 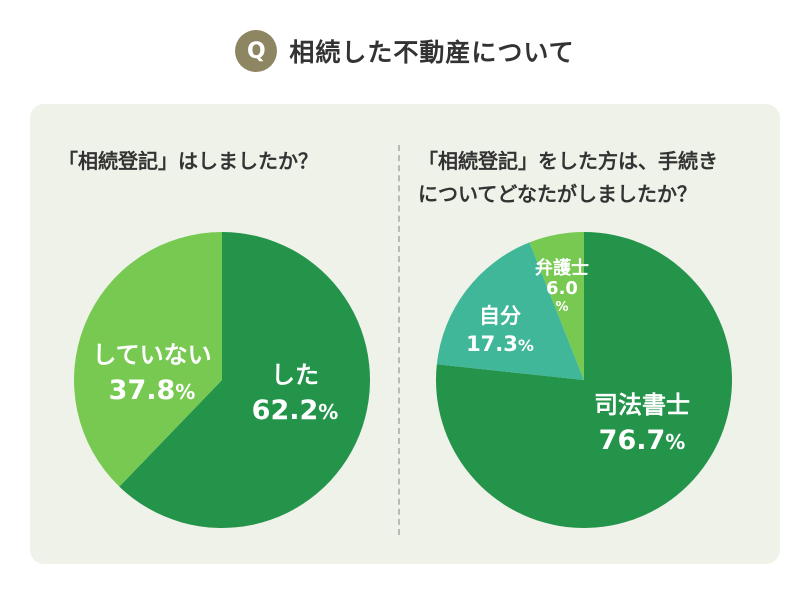 What do you see at coordinates (642, 405) in the screenshot?
I see `slice-label: 司法書士` at bounding box center [642, 405].